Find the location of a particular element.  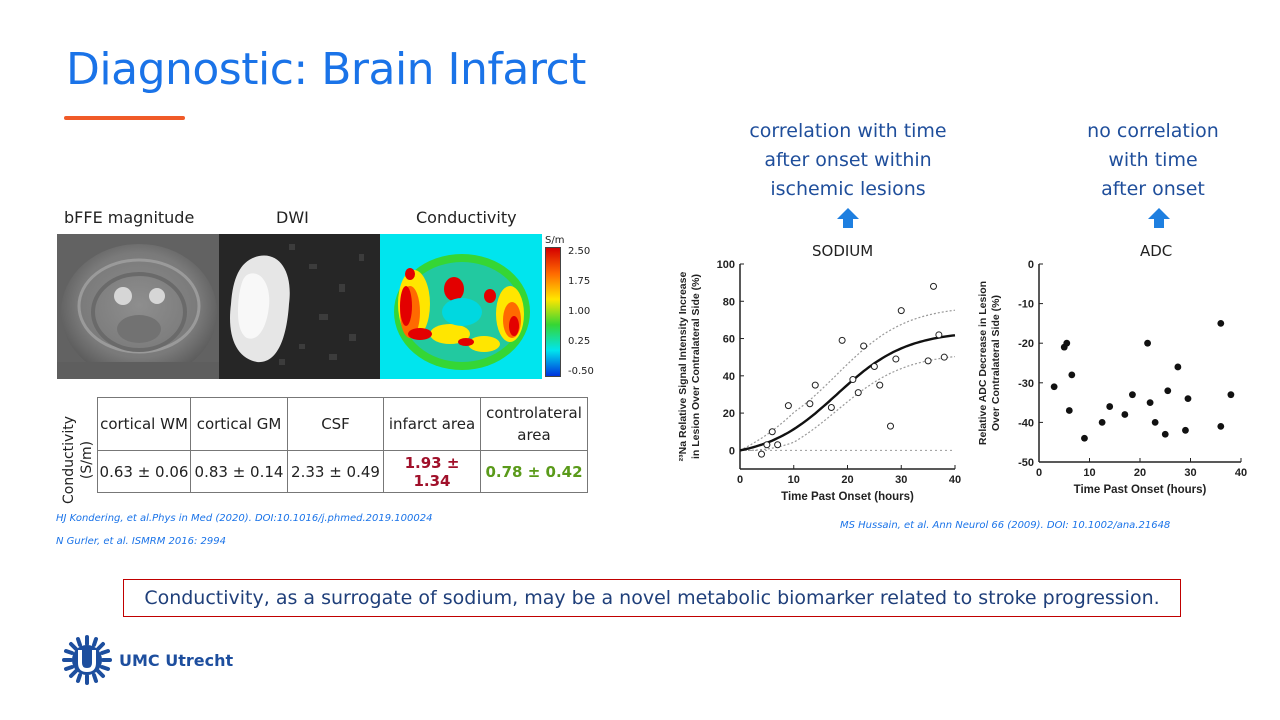

colorbar-tick: -0.50 is located at coordinates (581, 371).